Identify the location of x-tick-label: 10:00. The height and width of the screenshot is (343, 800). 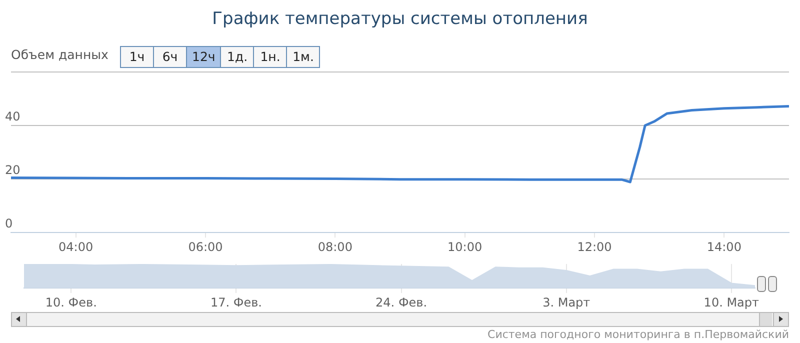
(465, 247).